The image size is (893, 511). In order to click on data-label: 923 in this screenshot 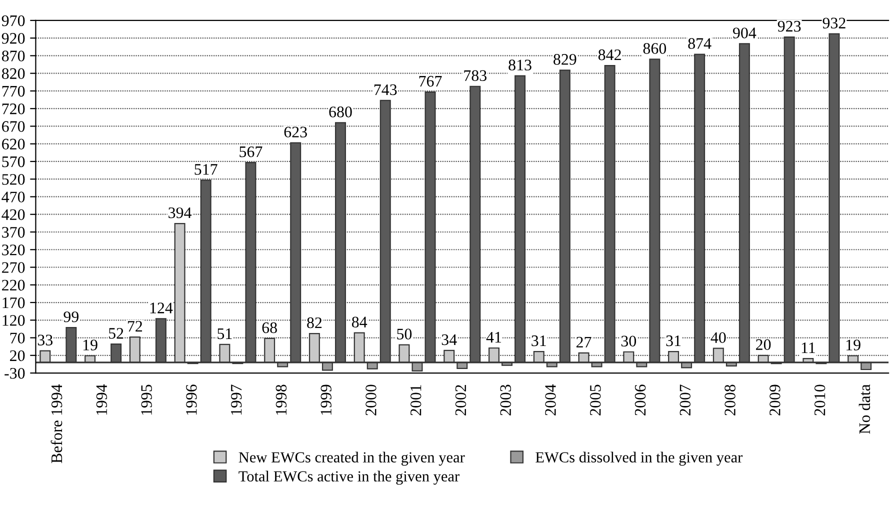, I will do `click(789, 26)`.